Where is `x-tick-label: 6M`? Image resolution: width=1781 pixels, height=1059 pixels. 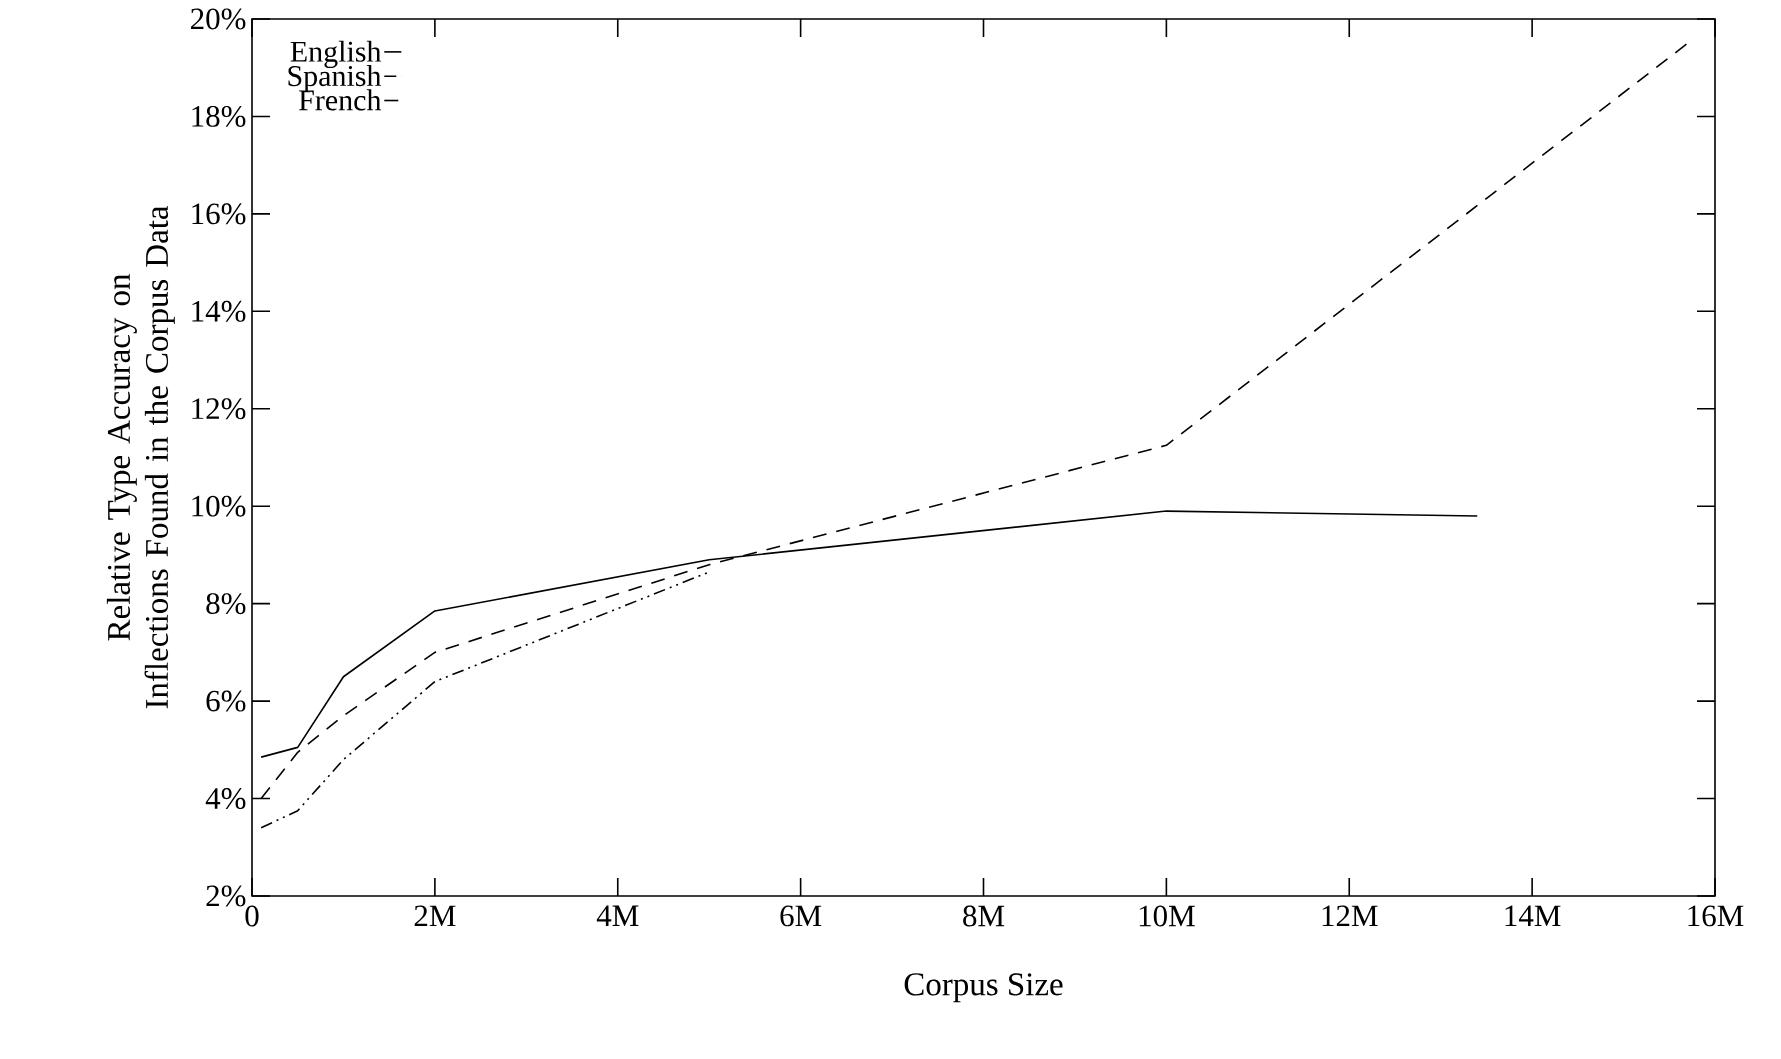
x-tick-label: 6M is located at coordinates (801, 916).